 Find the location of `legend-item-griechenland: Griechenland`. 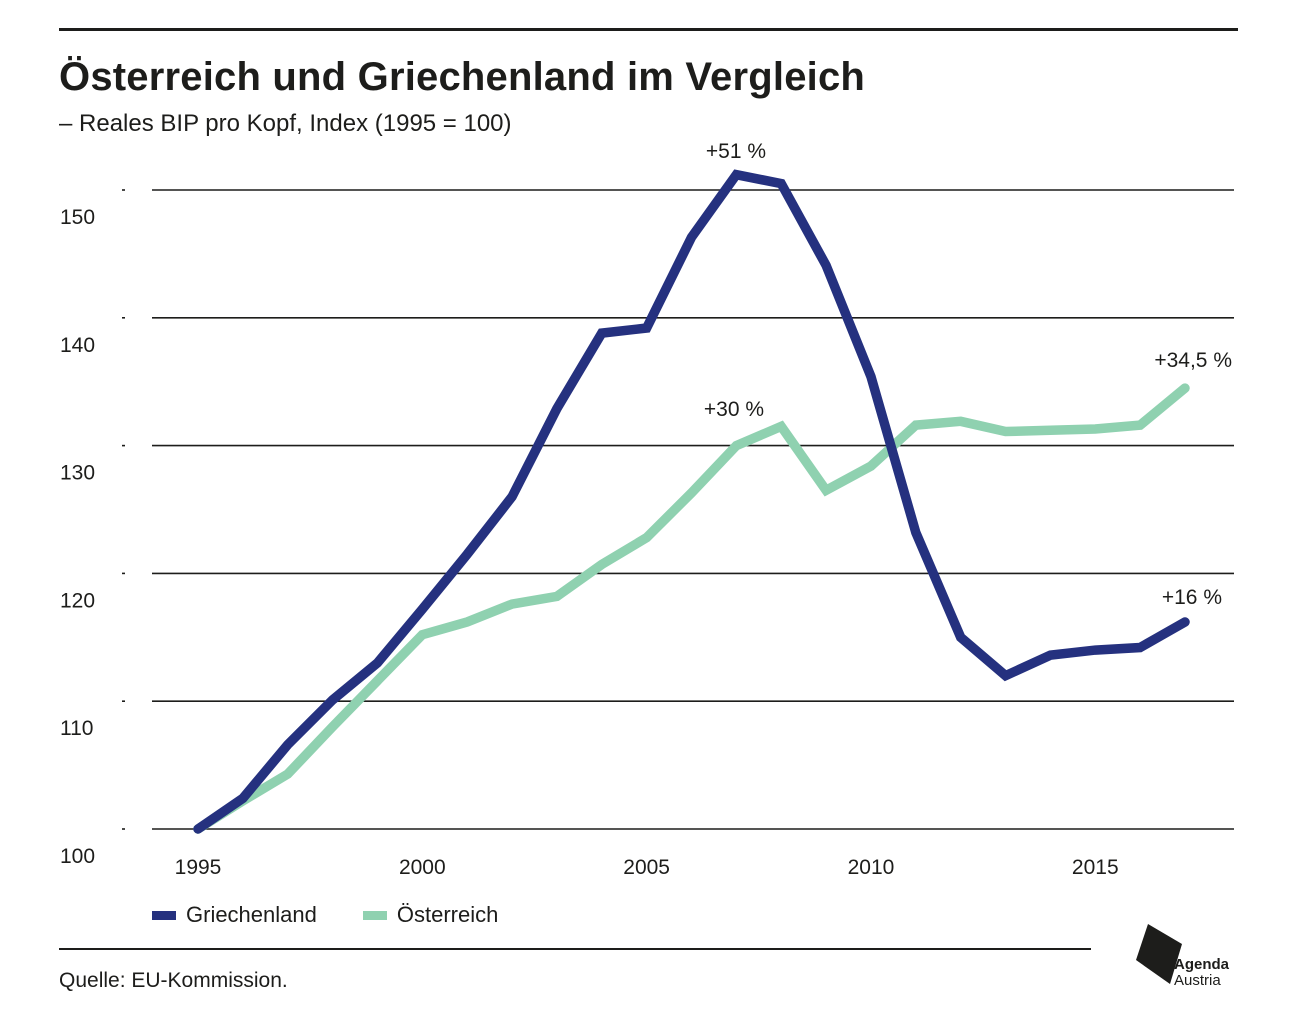

legend-item-griechenland: Griechenland is located at coordinates (234, 915).